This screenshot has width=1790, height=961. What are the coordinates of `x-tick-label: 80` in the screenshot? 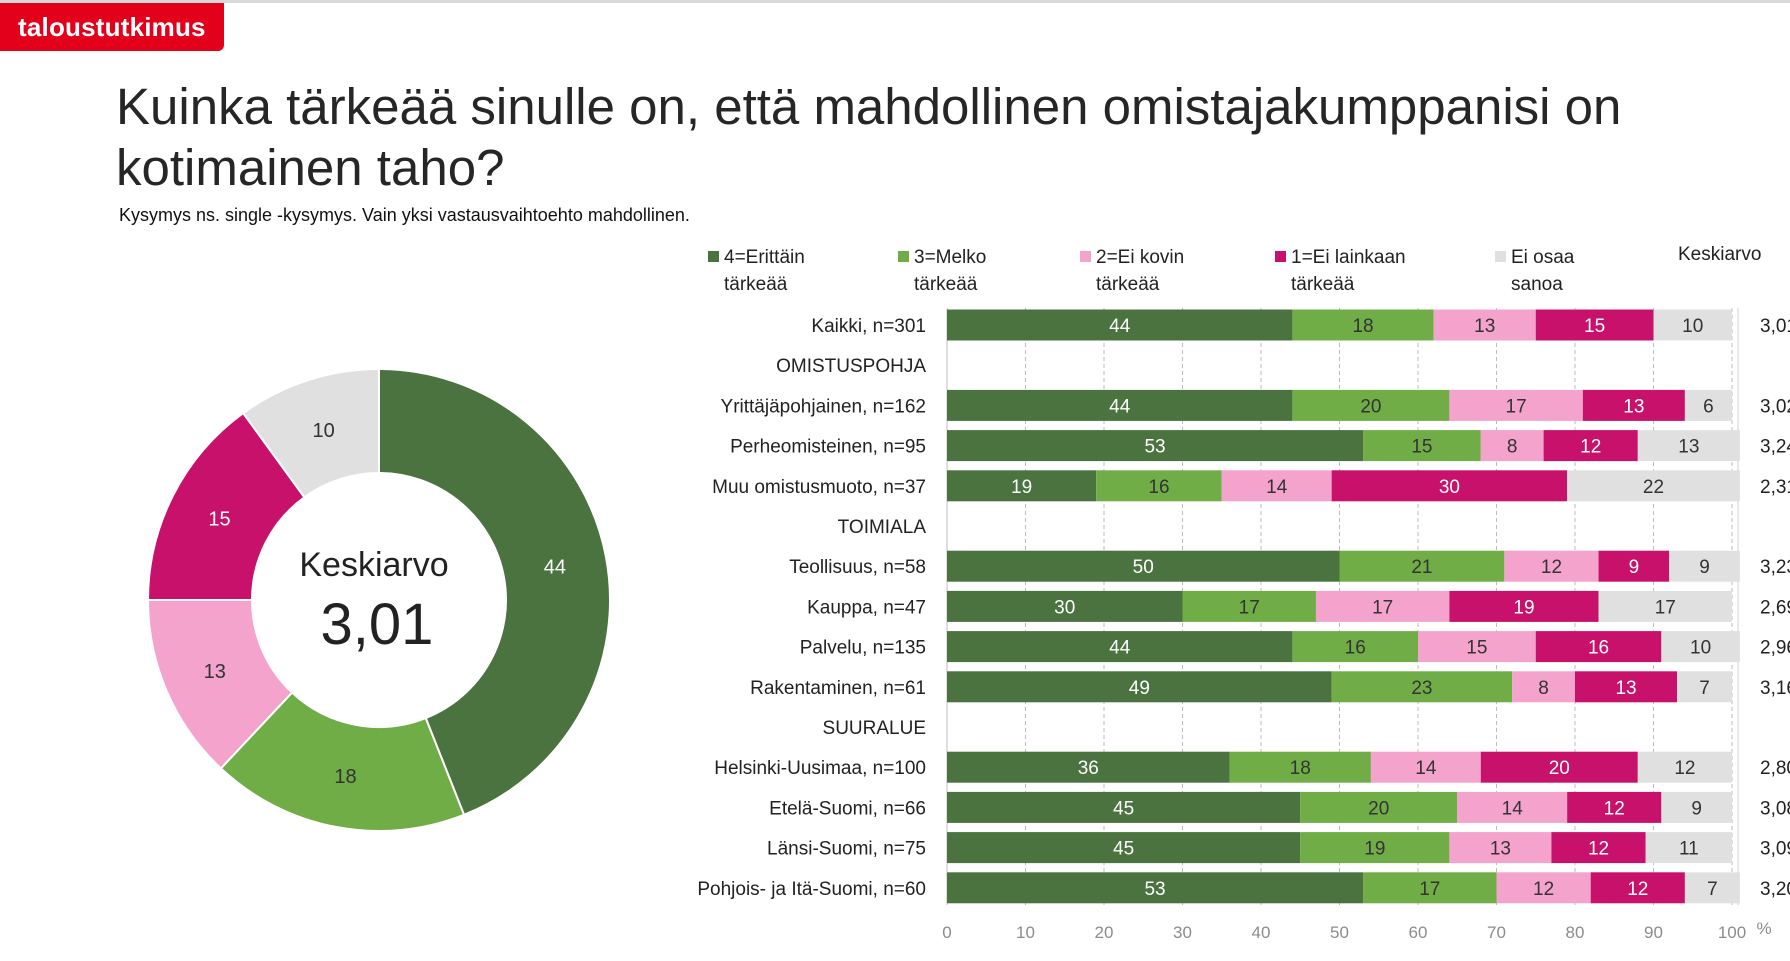 It's located at (1575, 932).